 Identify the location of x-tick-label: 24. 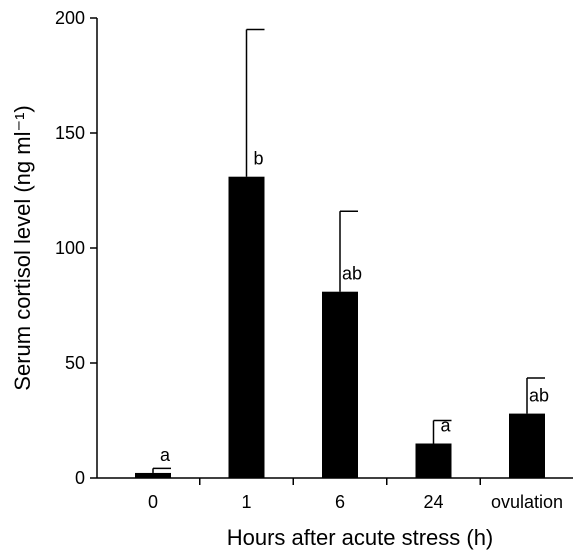
(433, 502).